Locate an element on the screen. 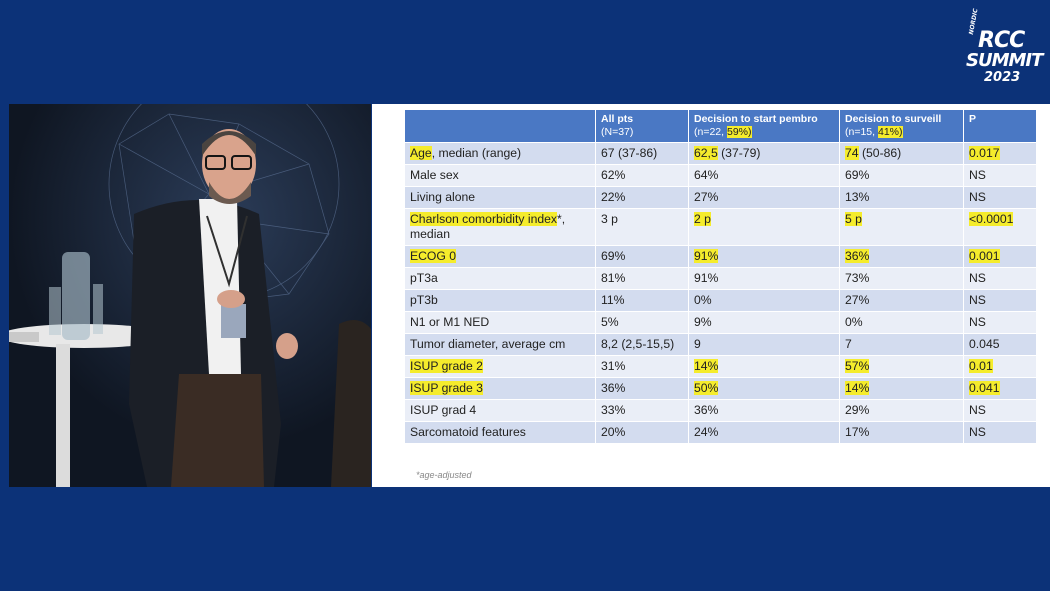 This screenshot has height=591, width=1050. table-cell-surv: 14% is located at coordinates (901, 388).